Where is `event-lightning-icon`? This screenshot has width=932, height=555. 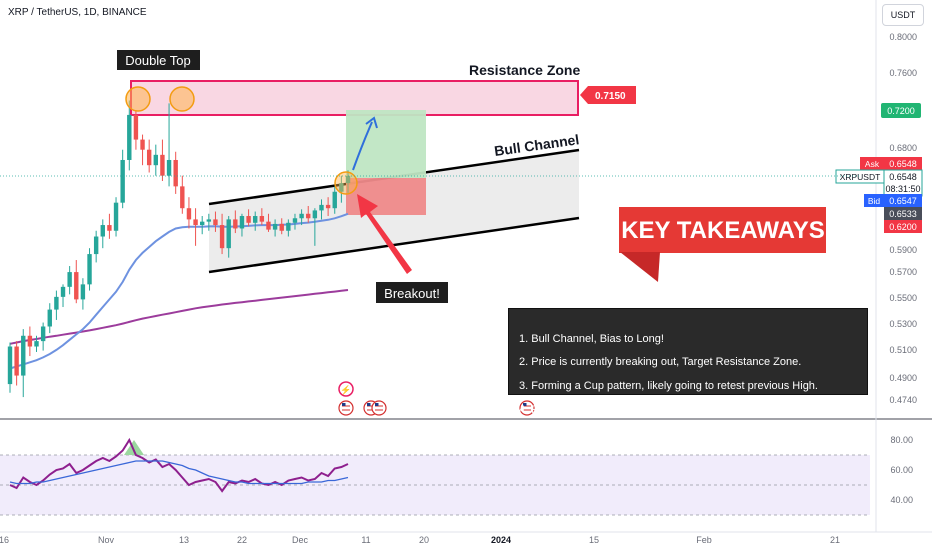 event-lightning-icon is located at coordinates (346, 389).